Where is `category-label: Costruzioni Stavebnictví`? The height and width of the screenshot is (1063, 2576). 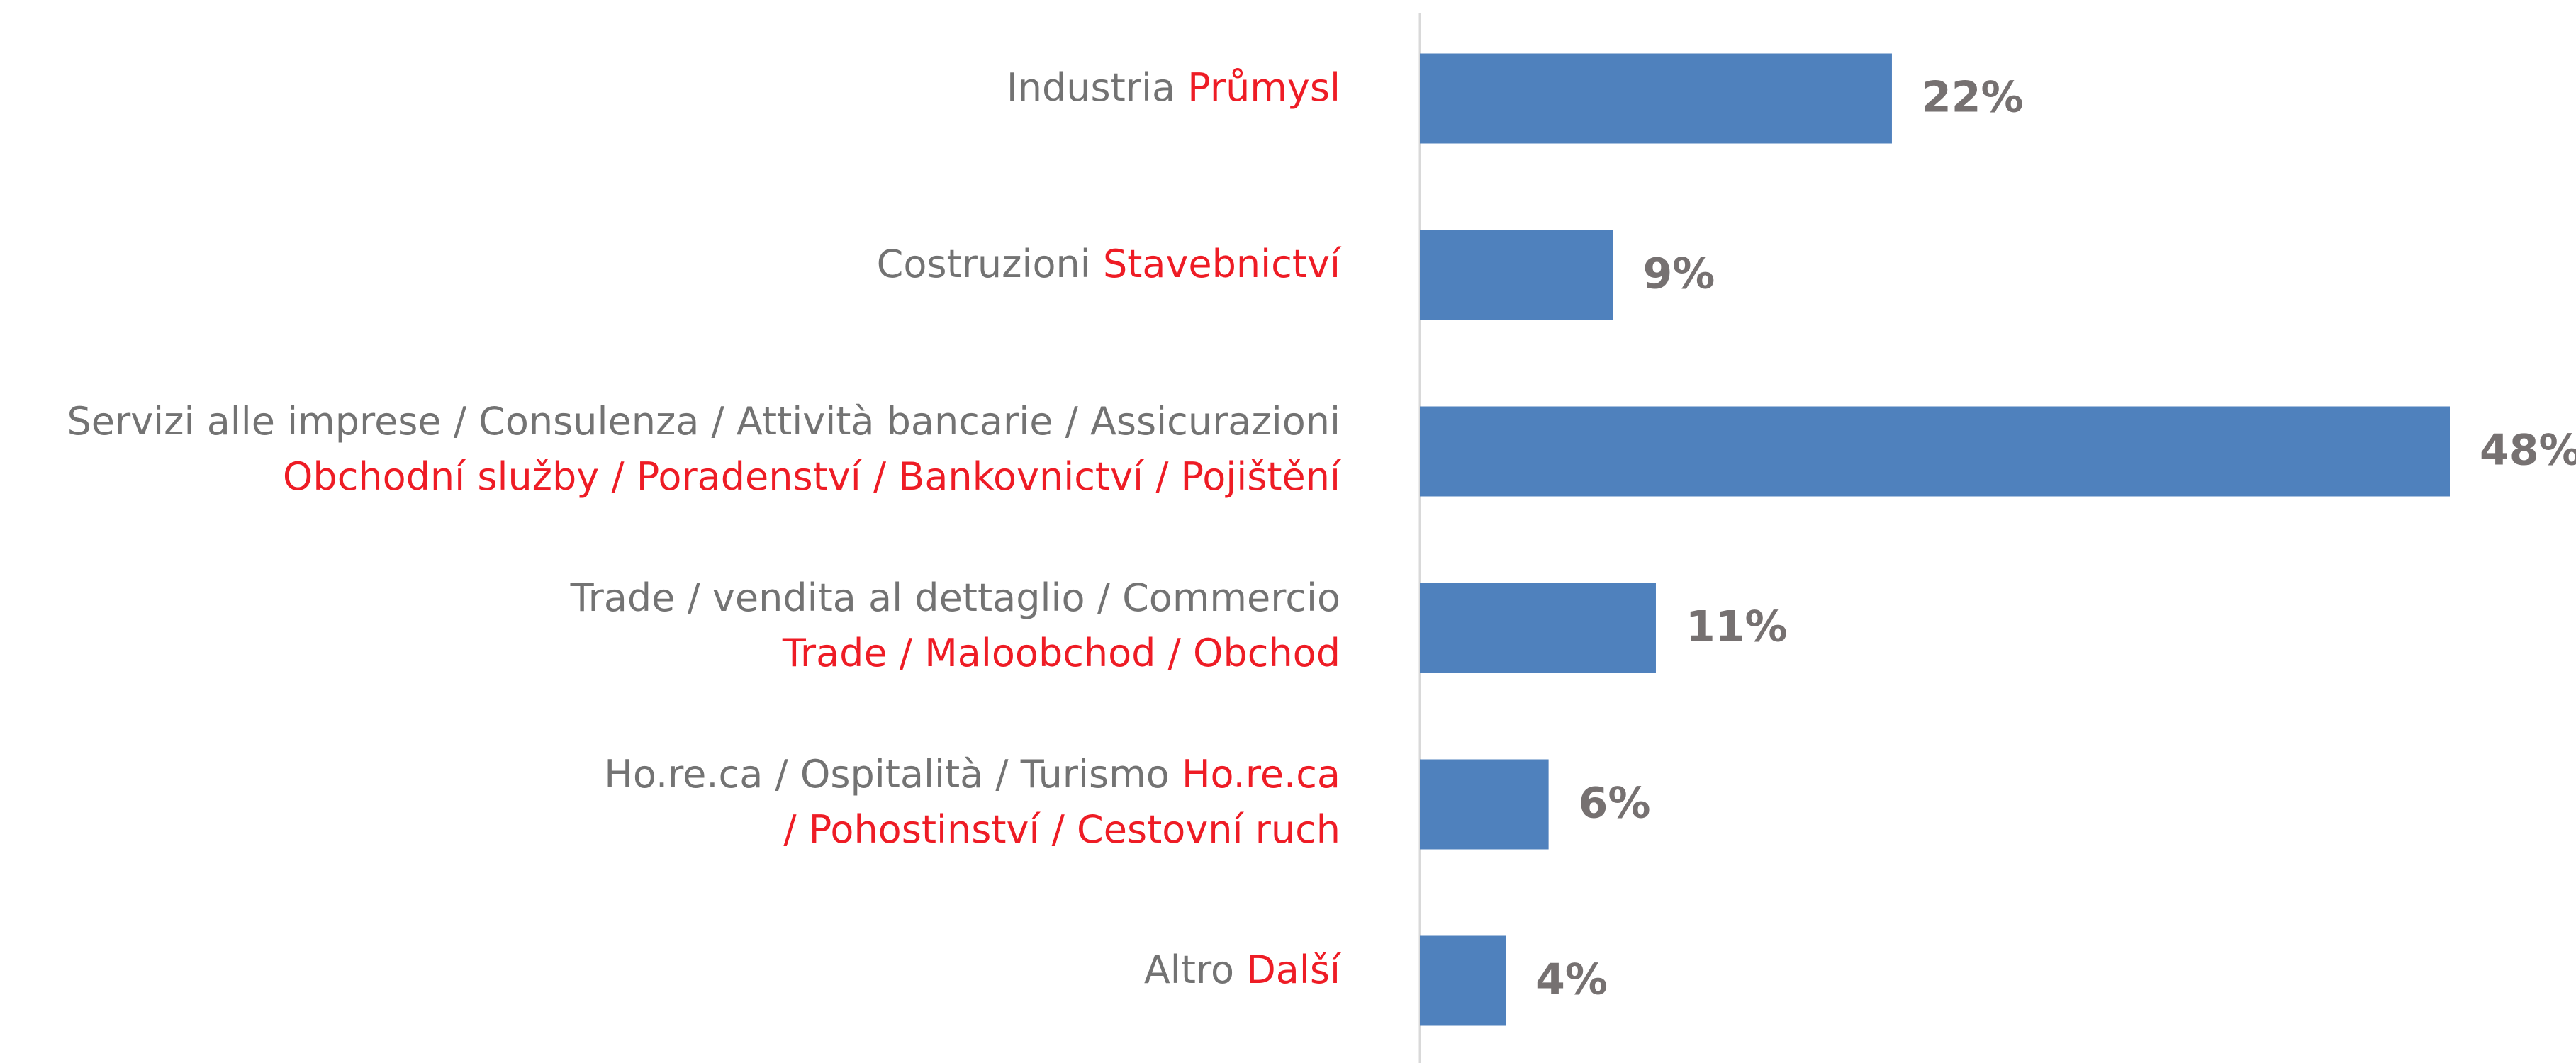 category-label: Costruzioni Stavebnictví is located at coordinates (1109, 264).